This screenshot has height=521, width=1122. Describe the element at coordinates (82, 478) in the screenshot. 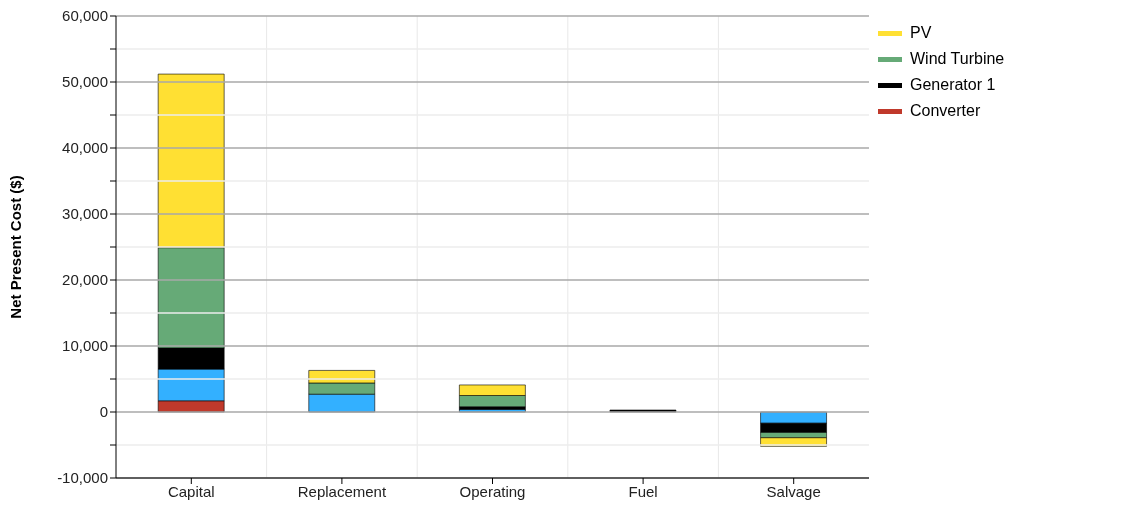

I see `y-tick-label: -10,000` at that location.